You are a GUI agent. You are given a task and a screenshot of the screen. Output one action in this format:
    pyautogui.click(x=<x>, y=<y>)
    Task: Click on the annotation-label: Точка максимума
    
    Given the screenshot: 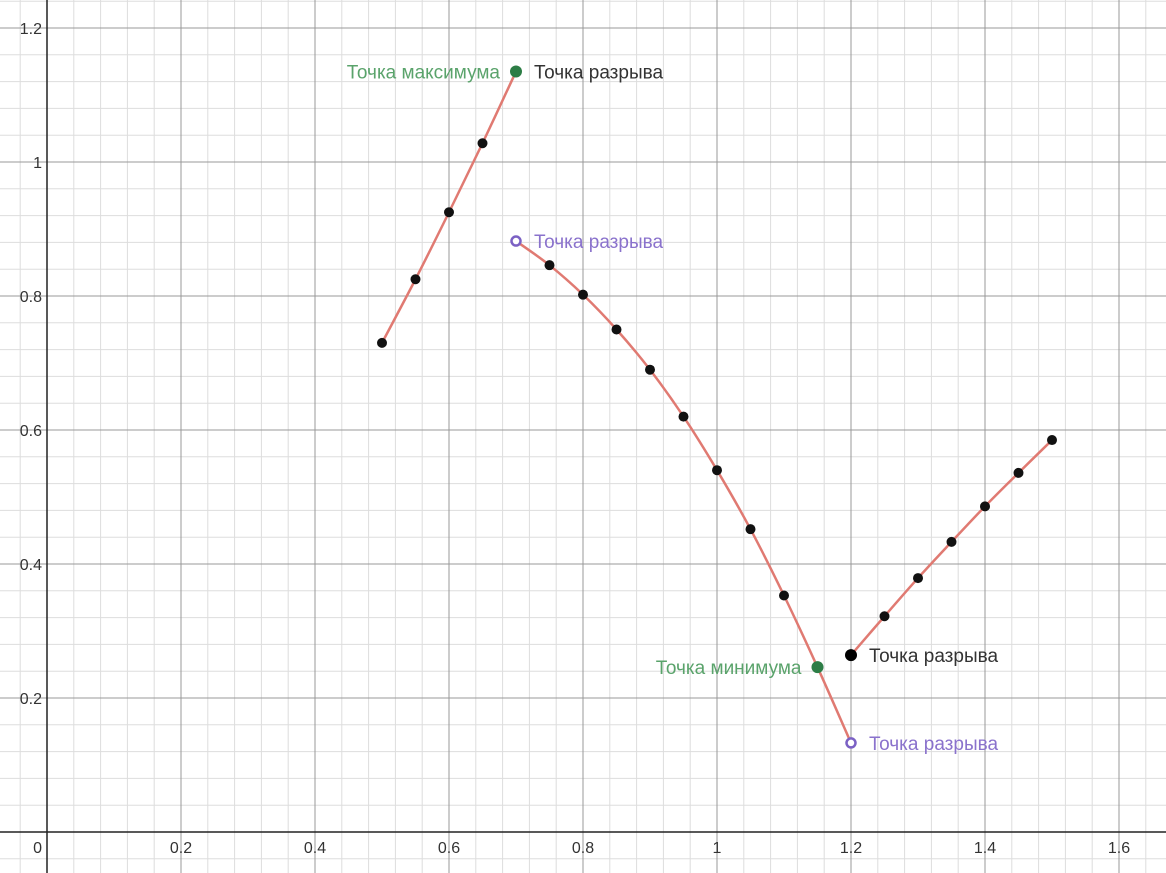 What is the action you would take?
    pyautogui.click(x=424, y=73)
    